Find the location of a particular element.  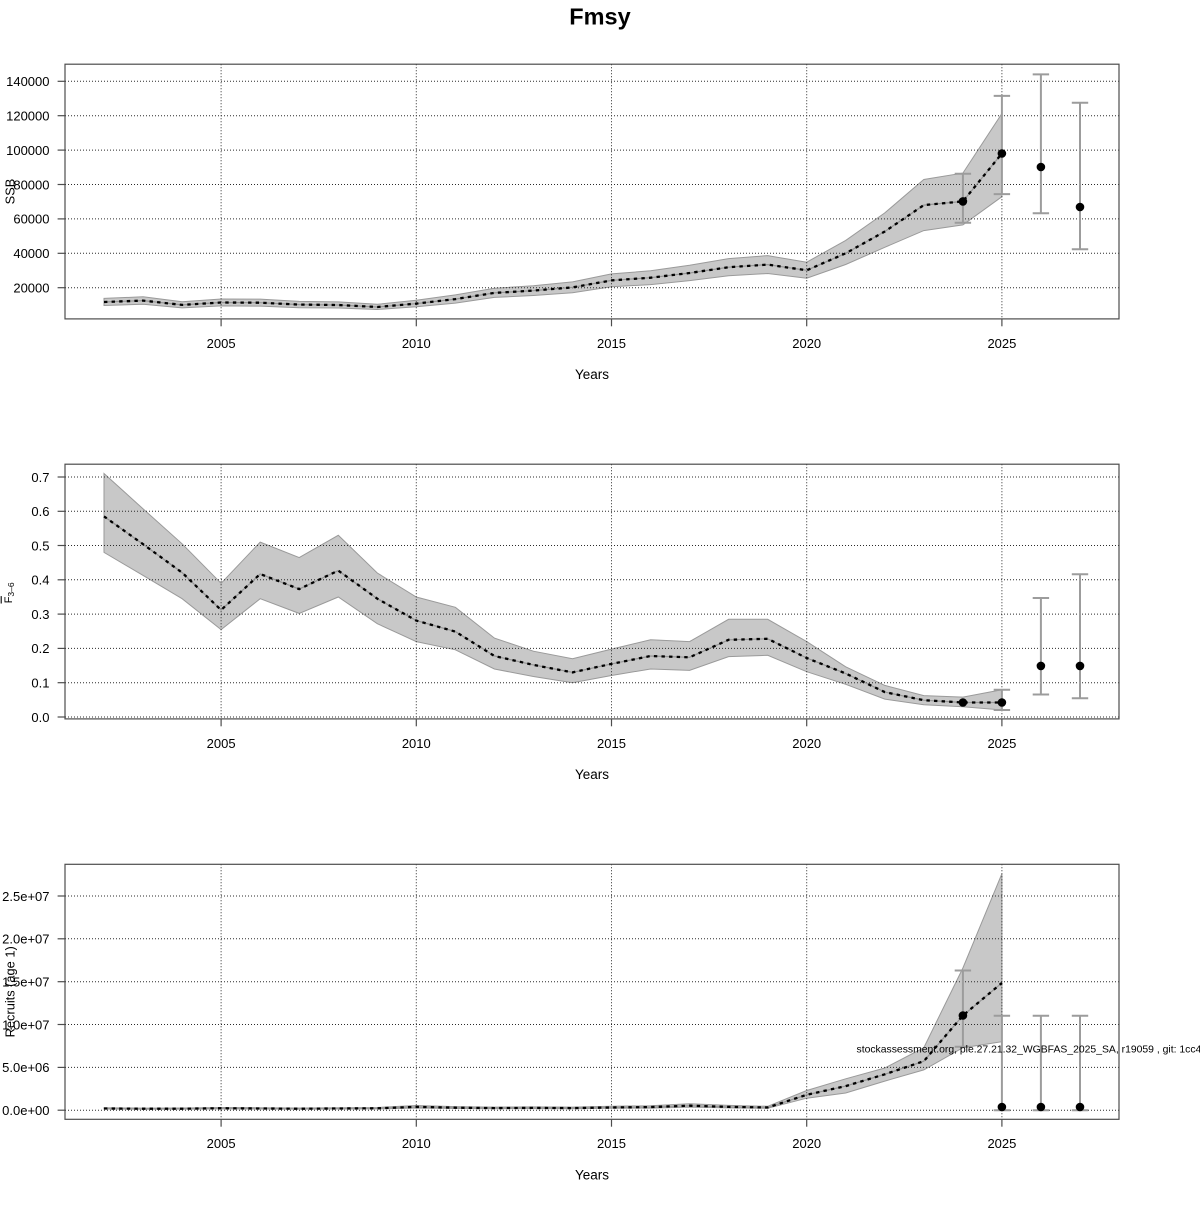

svg-text: 5.0e+06 is located at coordinates (25, 1067).